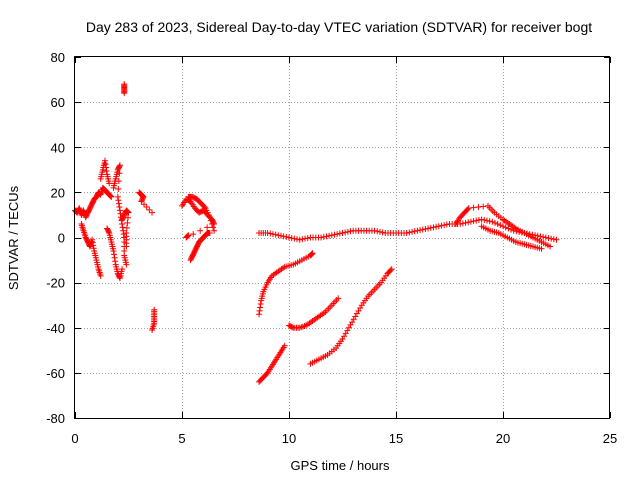 Image resolution: width=640 pixels, height=485 pixels. I want to click on y-tick-label: -40, so click(55, 328).